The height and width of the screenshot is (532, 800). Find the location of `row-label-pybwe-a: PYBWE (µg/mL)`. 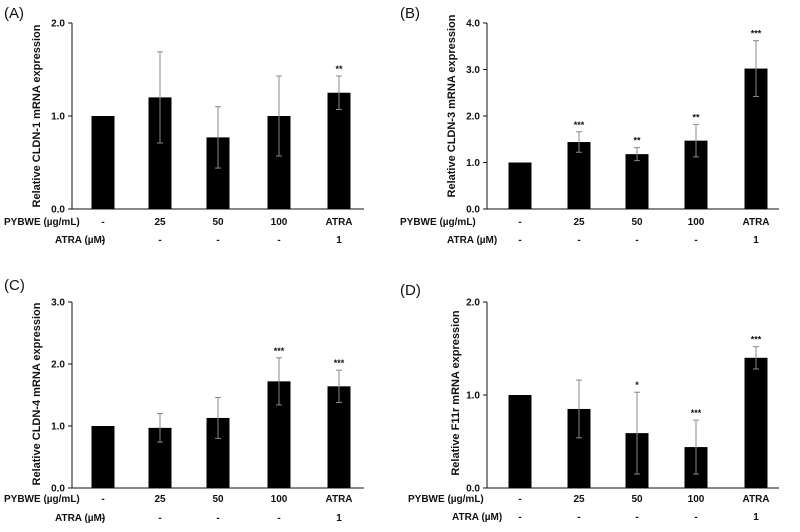

row-label-pybwe-a: PYBWE (µg/mL) is located at coordinates (42, 222).